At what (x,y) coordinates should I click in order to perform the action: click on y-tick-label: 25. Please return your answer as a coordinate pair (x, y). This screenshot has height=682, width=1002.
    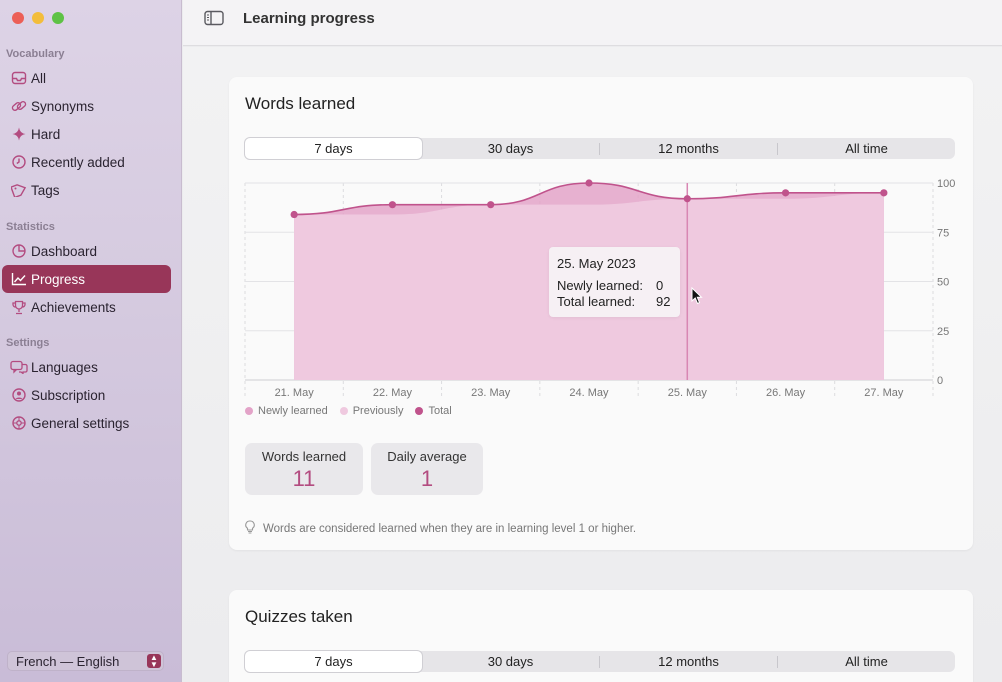
    Looking at the image, I should click on (943, 332).